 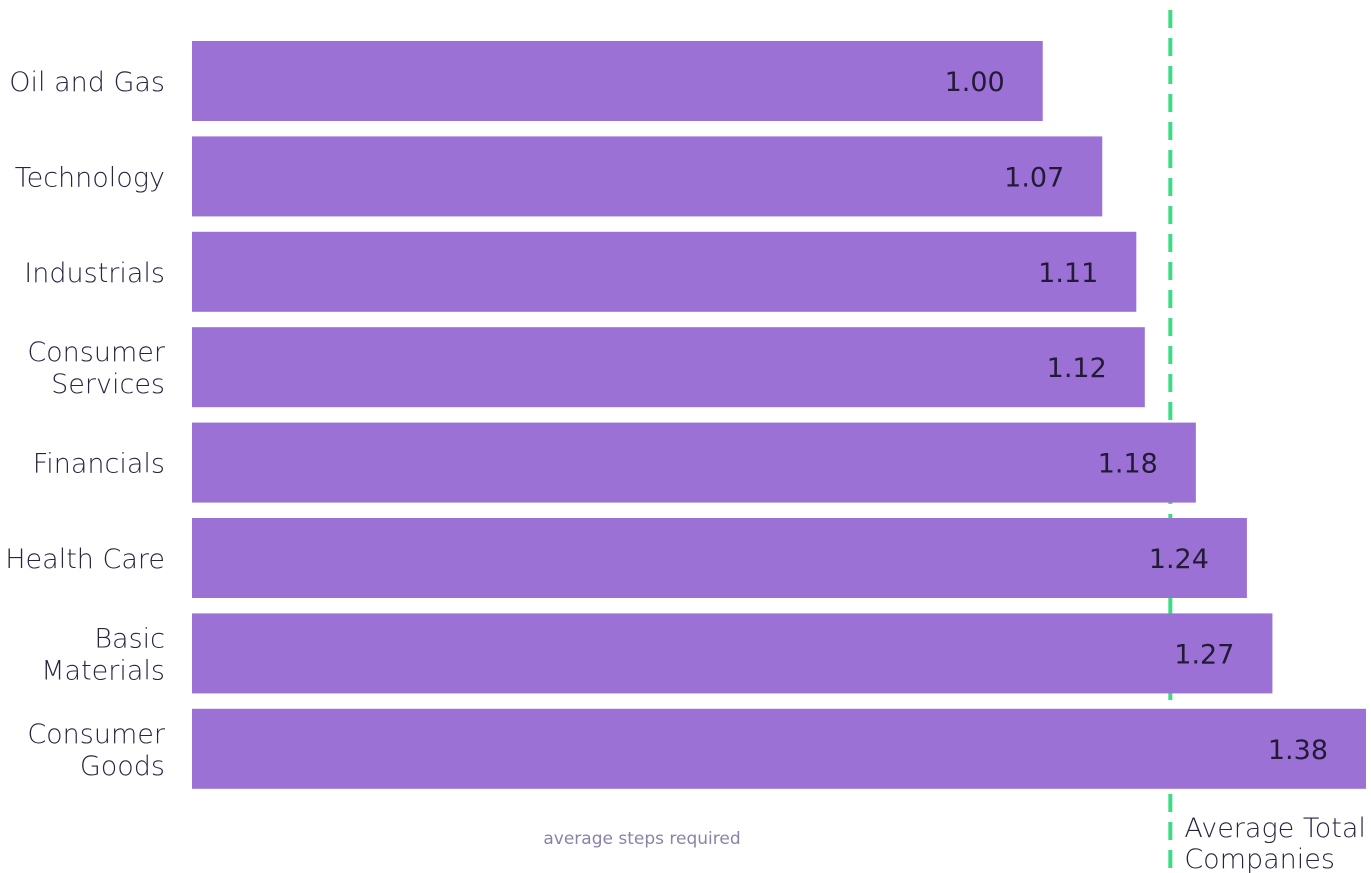 What do you see at coordinates (1128, 464) in the screenshot?
I see `bar-value-label: 1.18` at bounding box center [1128, 464].